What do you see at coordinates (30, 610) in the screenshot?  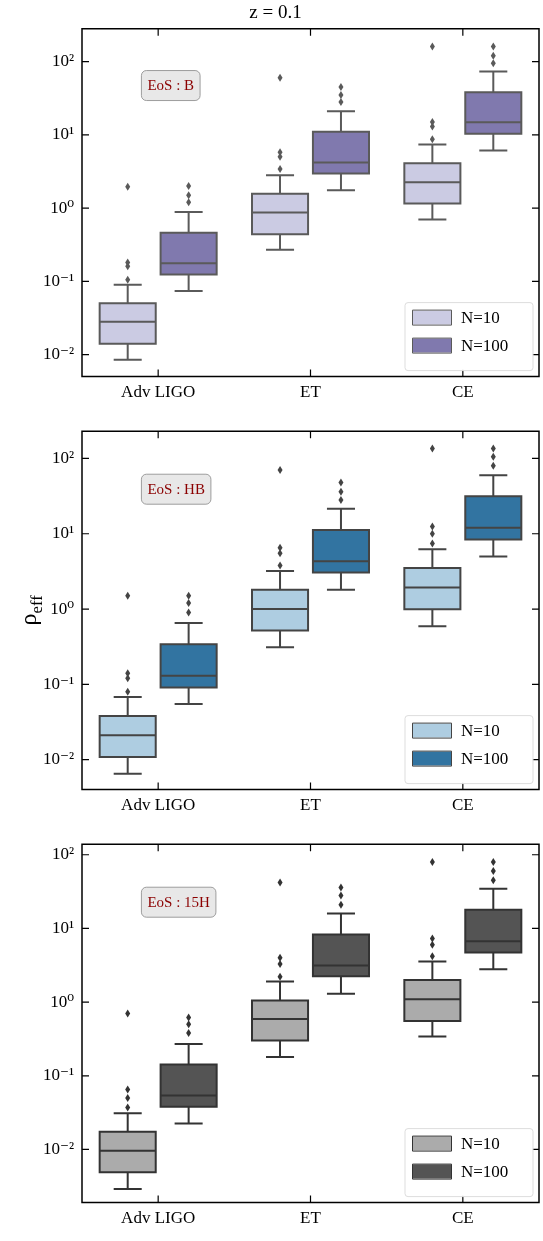 I see `y-axis-title: ρeff` at bounding box center [30, 610].